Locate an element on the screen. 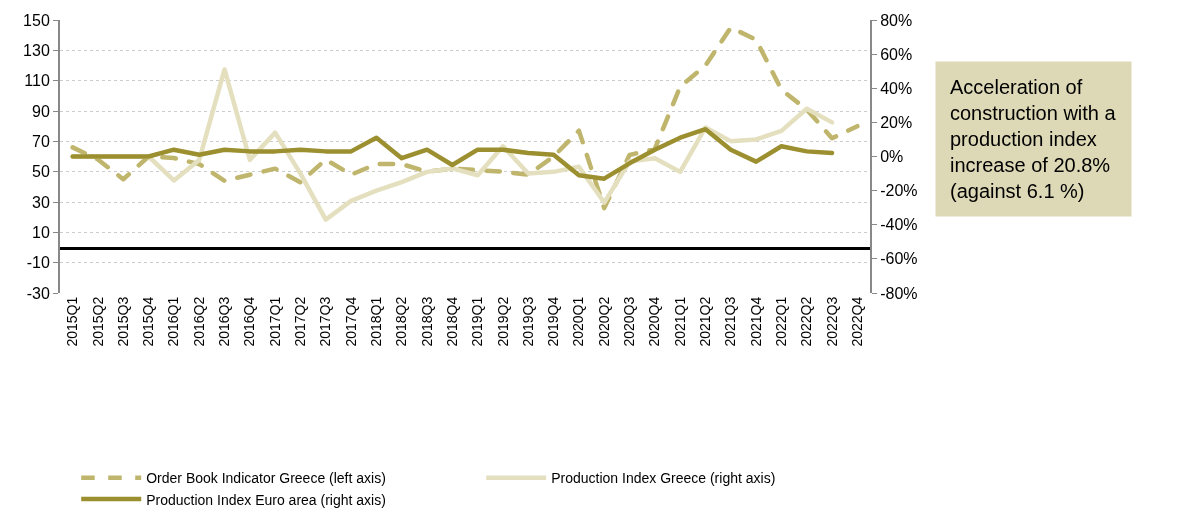  x-tick-label: 2015Q3 is located at coordinates (122, 321).